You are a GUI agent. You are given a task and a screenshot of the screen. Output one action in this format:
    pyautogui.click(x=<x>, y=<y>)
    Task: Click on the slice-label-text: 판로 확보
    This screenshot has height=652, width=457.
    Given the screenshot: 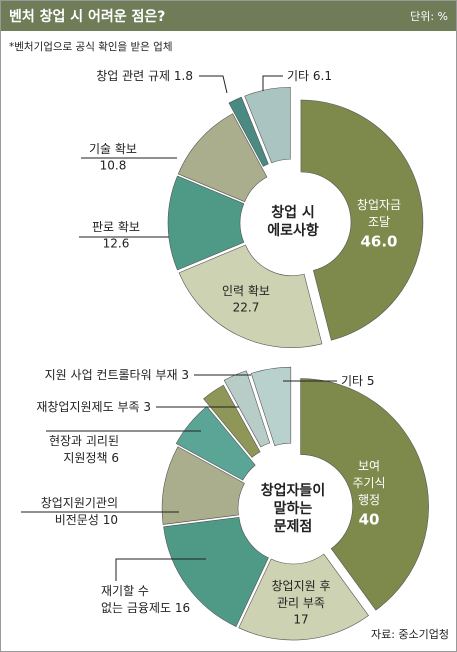 What is the action you would take?
    pyautogui.click(x=116, y=227)
    